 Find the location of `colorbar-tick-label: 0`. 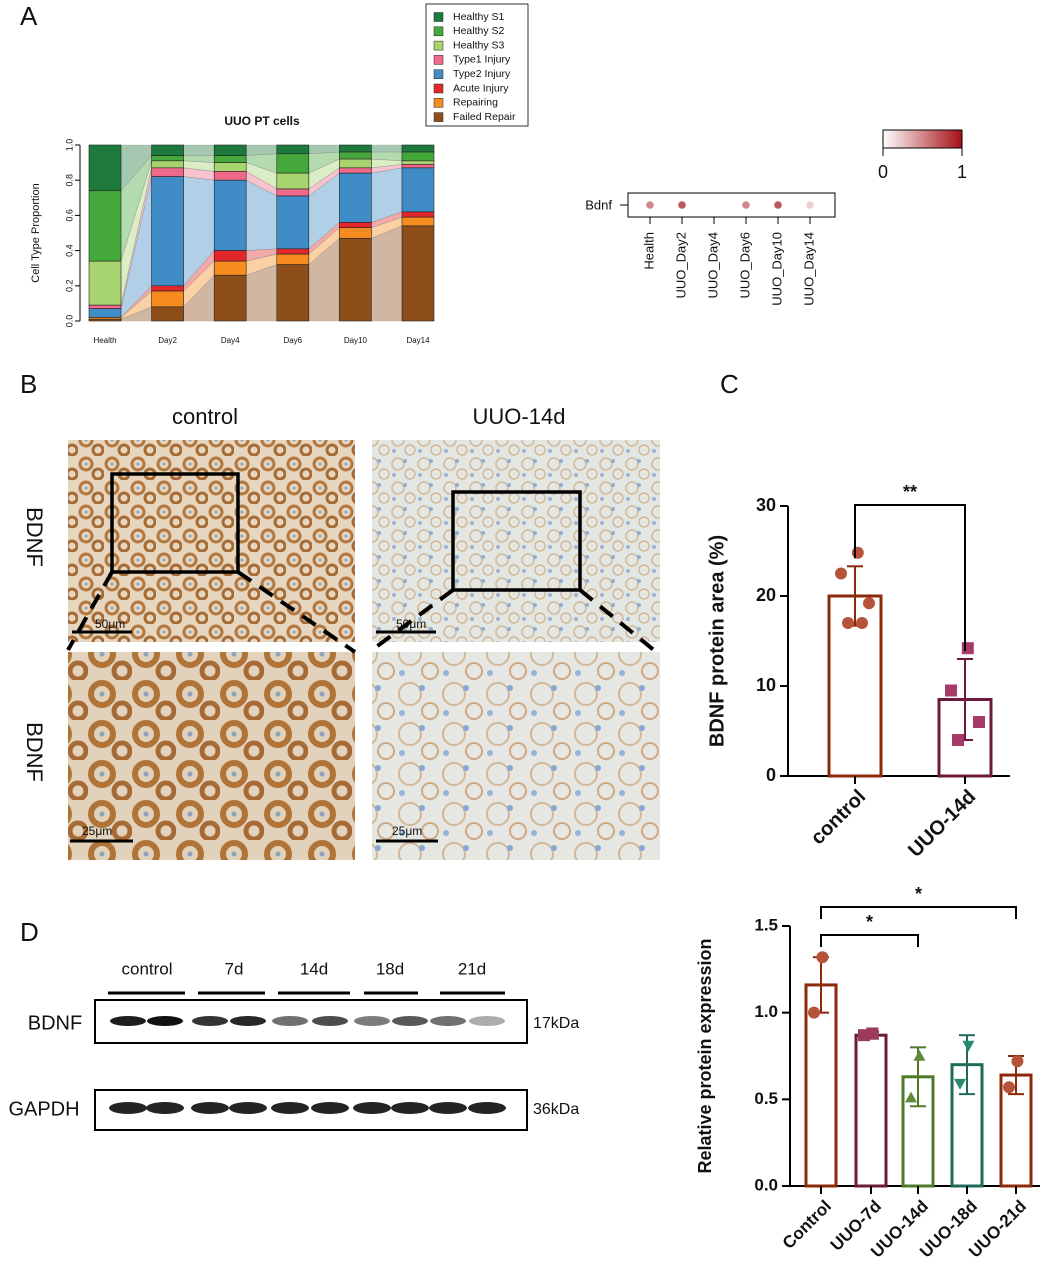

colorbar-tick-label: 0 is located at coordinates (883, 172).